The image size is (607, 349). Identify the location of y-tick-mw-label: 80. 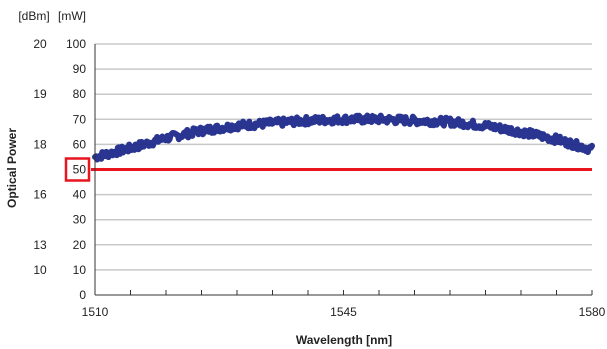
(80, 94).